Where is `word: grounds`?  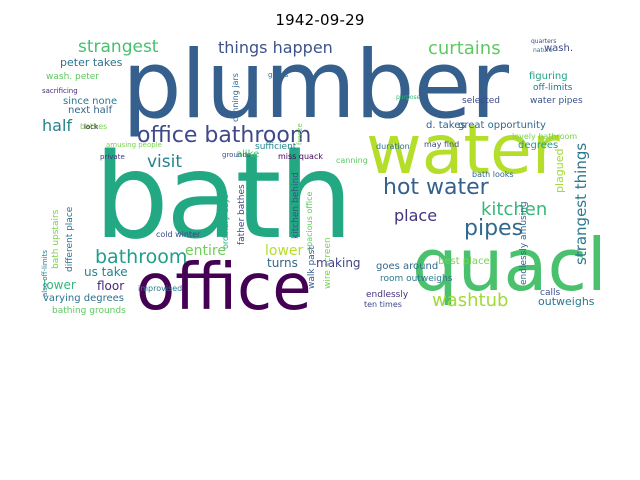
word: grounds is located at coordinates (236, 155).